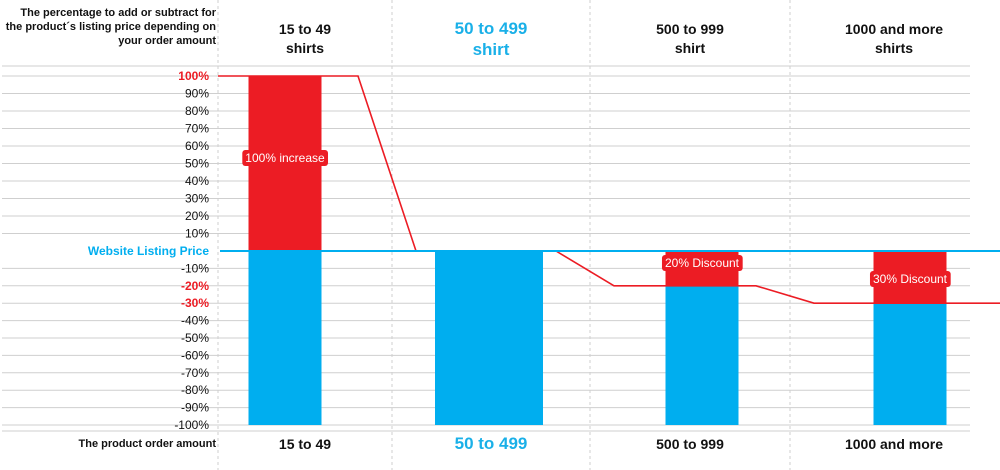 The image size is (1000, 470). I want to click on y-tick-label: 90%, so click(197, 94).